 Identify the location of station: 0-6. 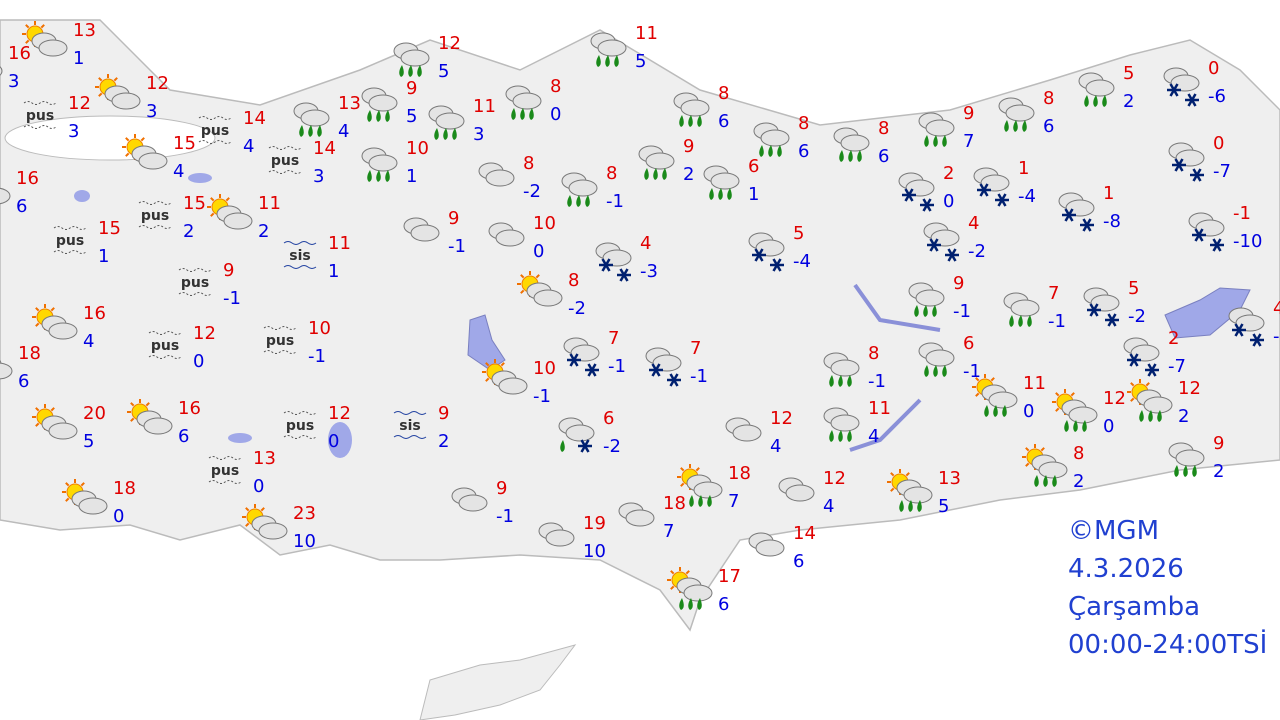
(1194, 82).